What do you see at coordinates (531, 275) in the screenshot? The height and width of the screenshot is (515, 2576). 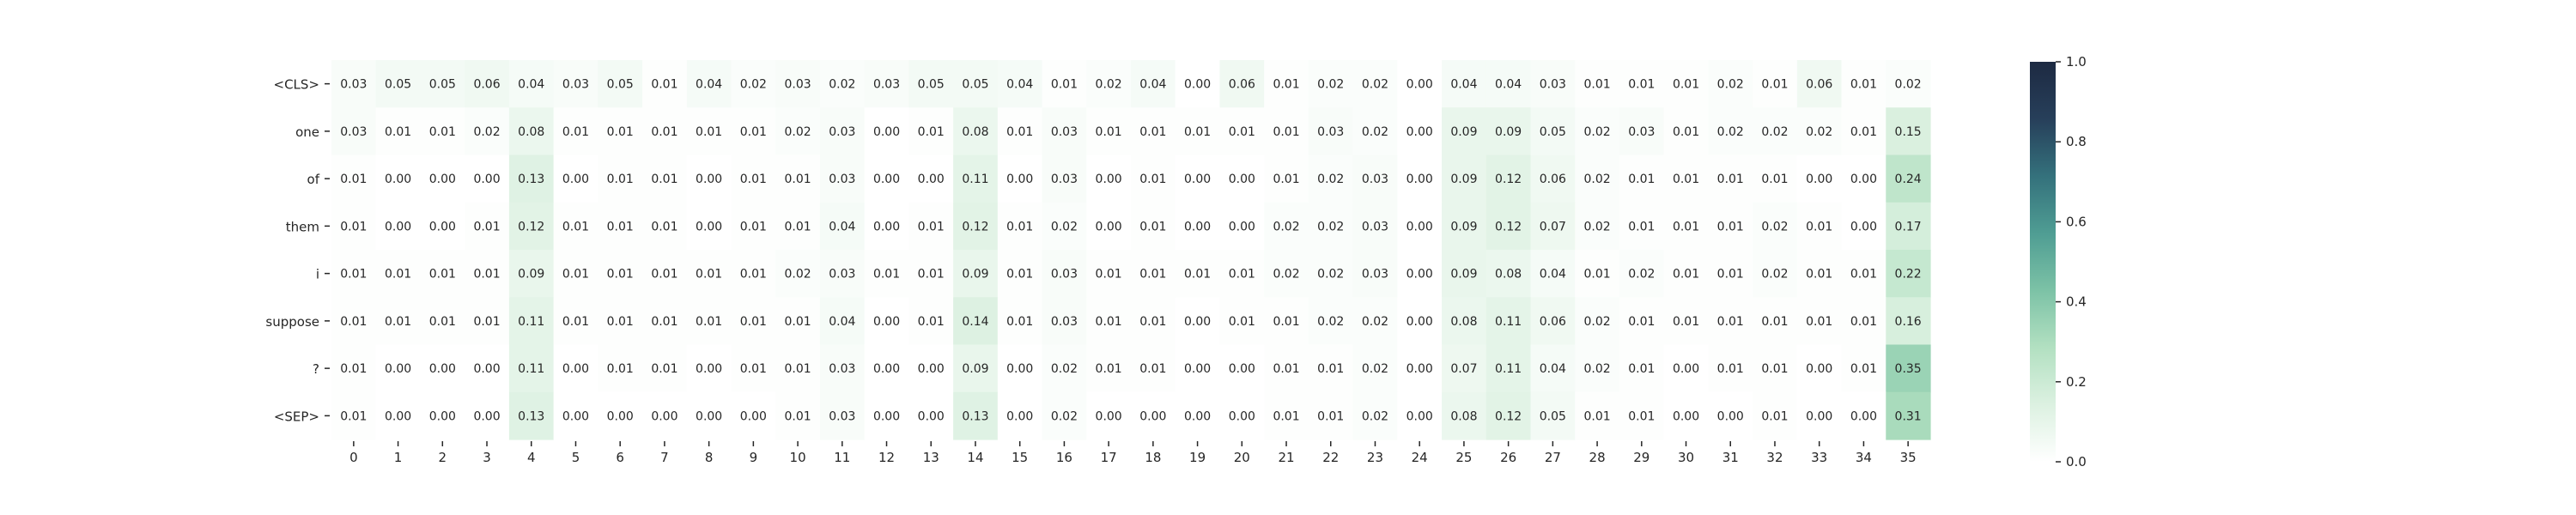 I see `cell-value-label: 0.09` at bounding box center [531, 275].